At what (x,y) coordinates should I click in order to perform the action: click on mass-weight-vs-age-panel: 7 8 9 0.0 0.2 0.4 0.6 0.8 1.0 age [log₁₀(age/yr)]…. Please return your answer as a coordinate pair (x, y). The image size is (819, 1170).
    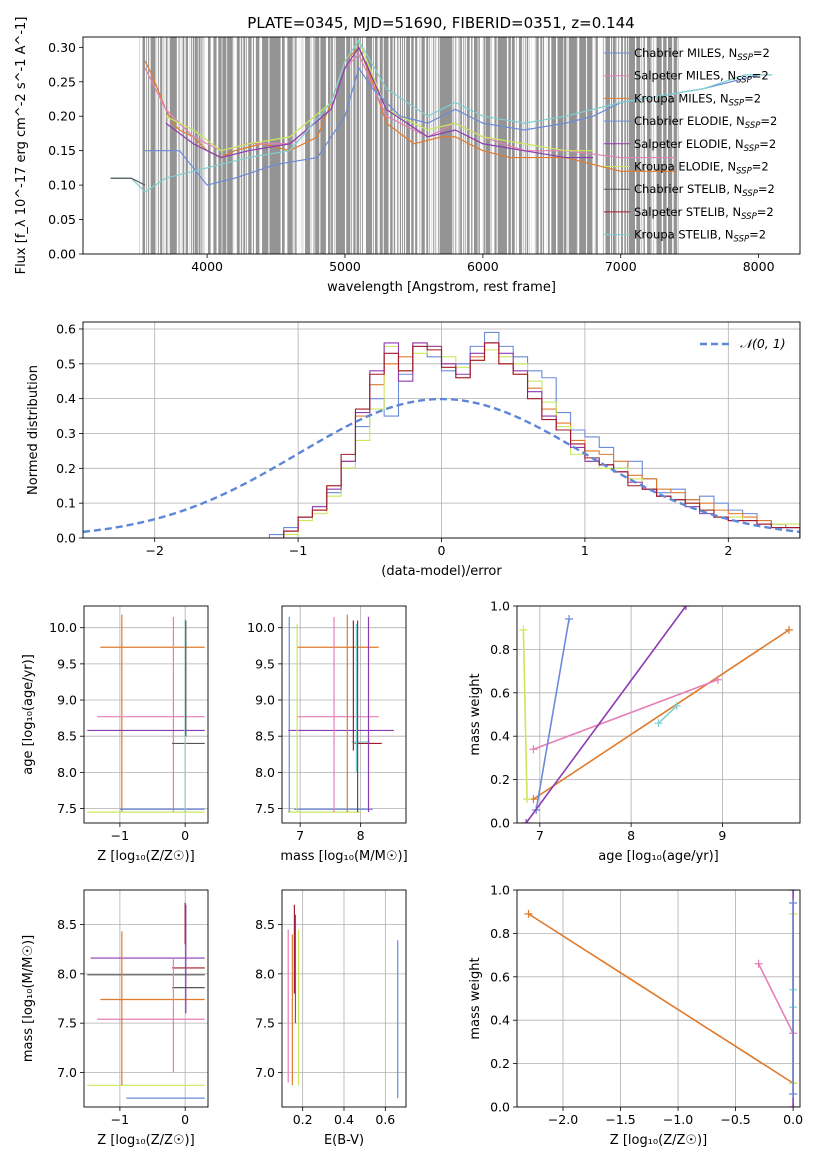
    Looking at the image, I should click on (634, 731).